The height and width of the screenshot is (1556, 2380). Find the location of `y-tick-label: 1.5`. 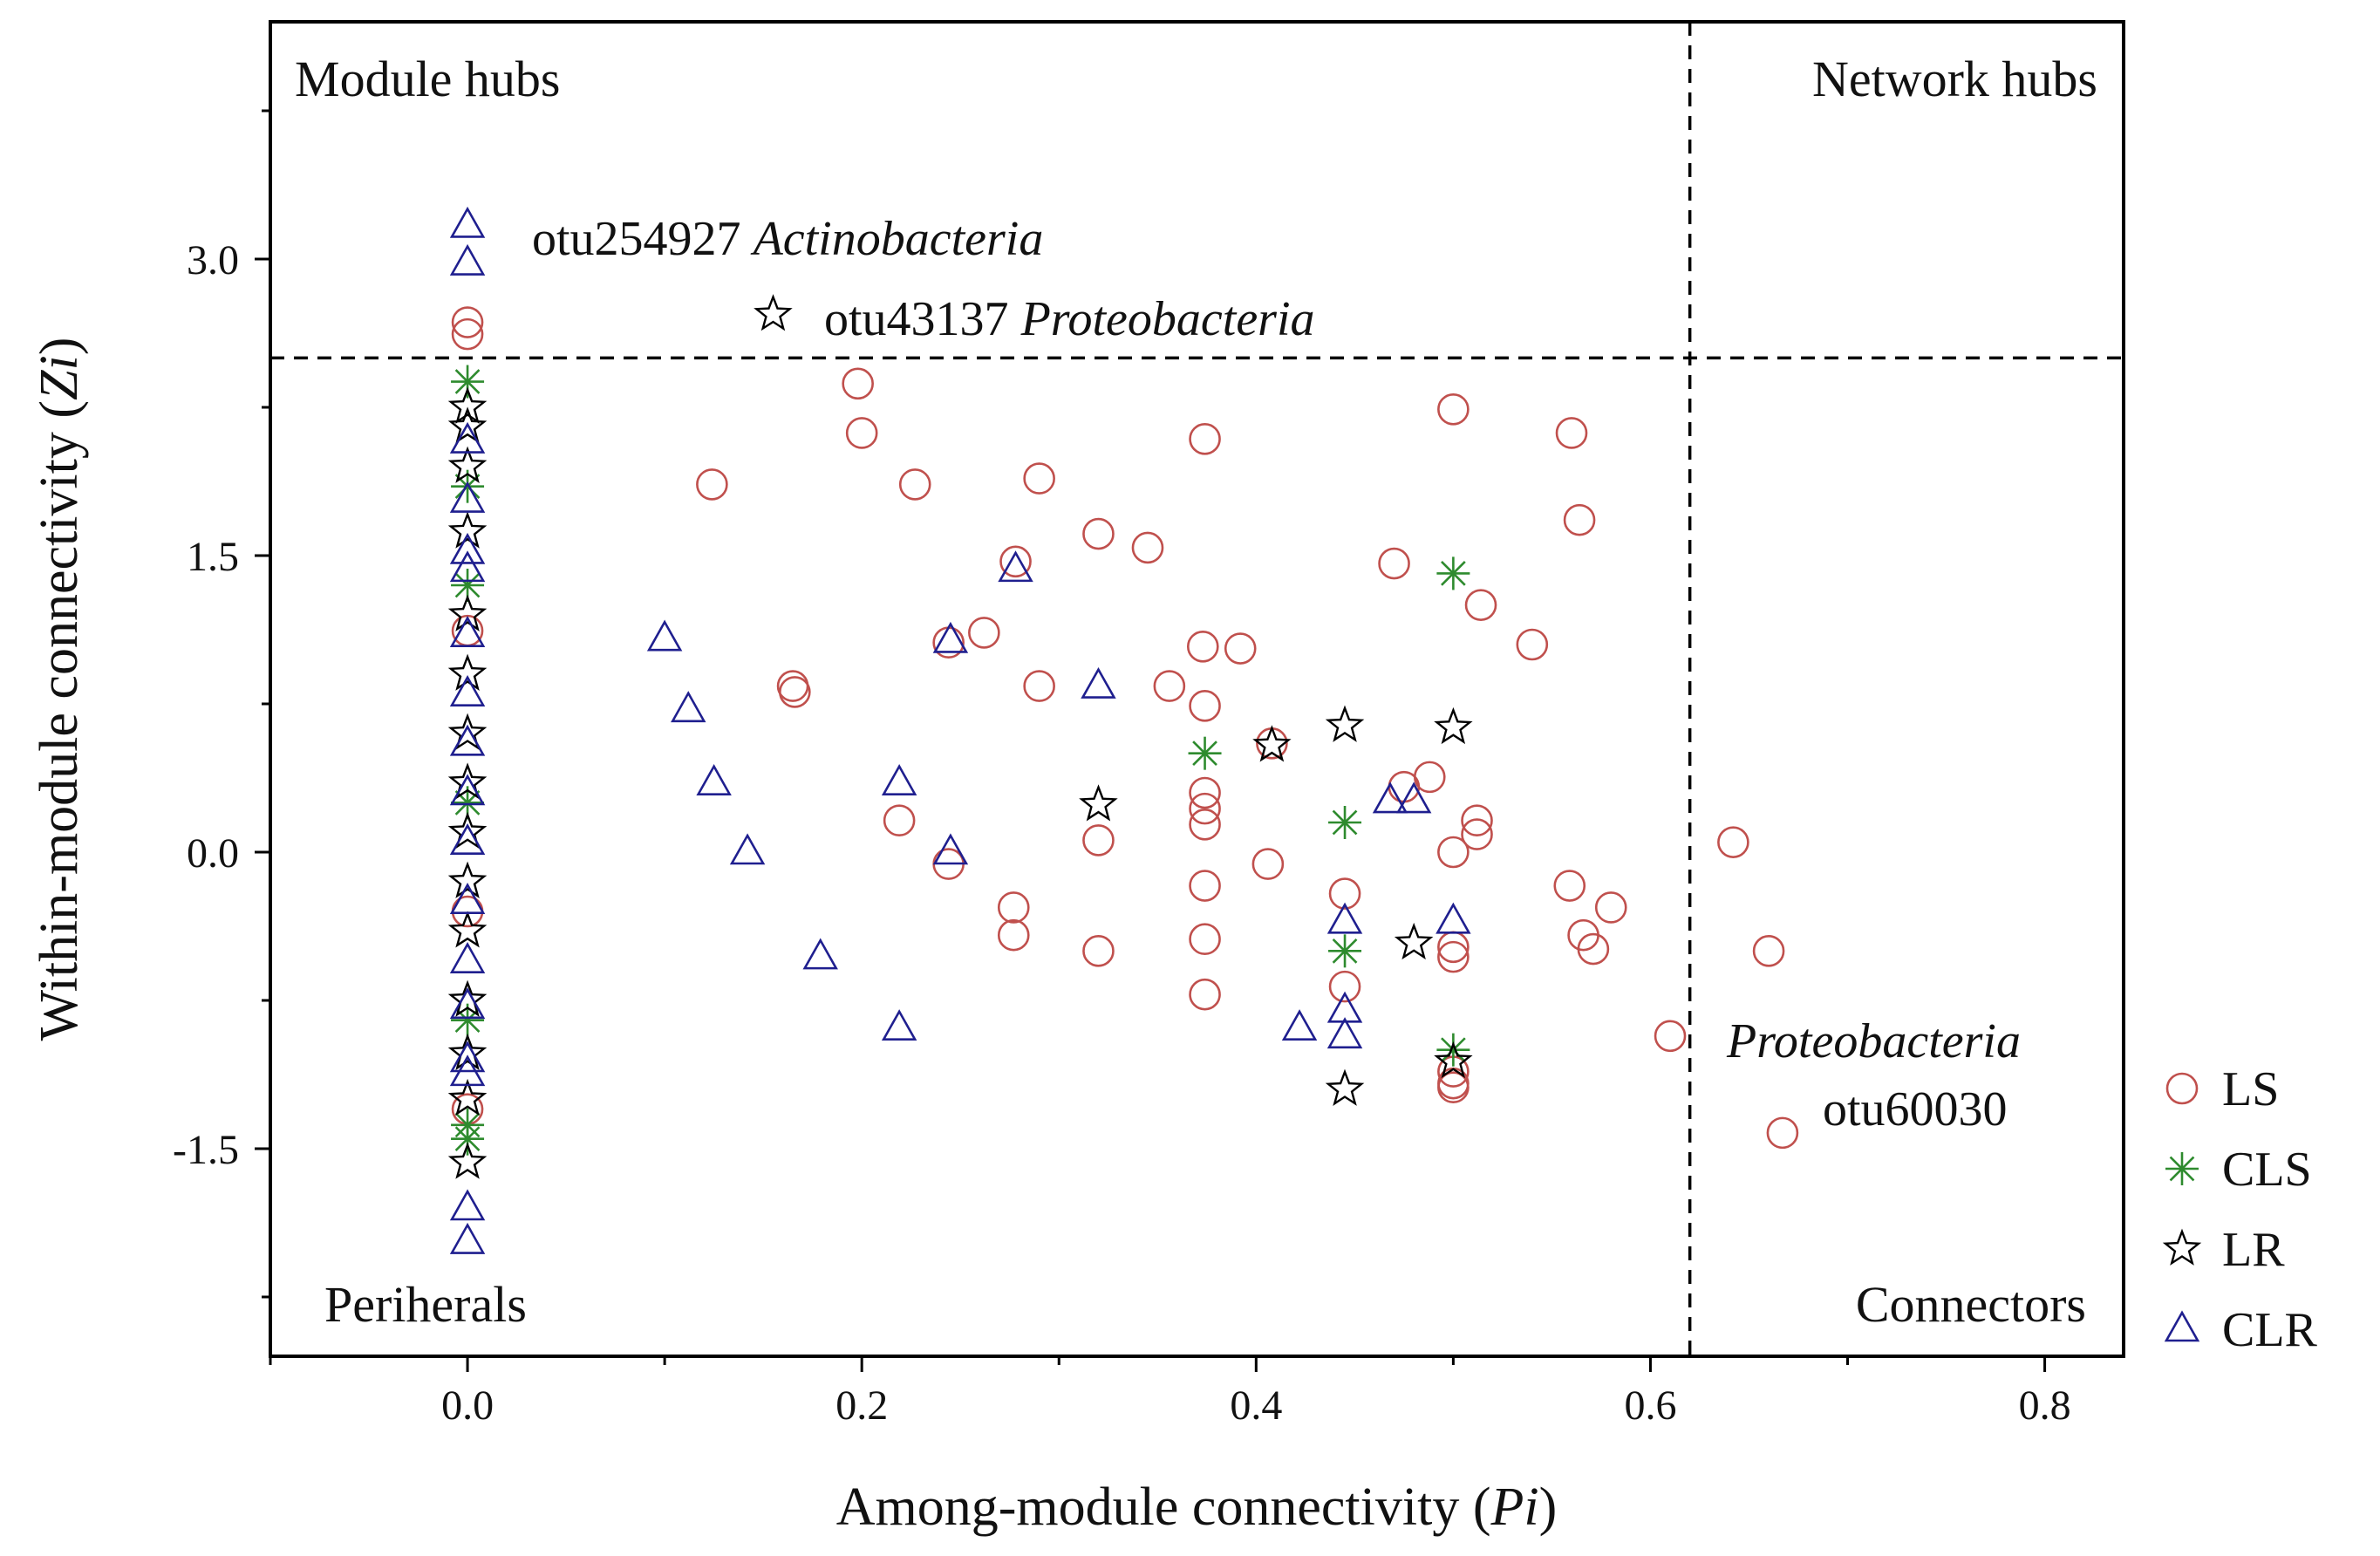

y-tick-label: 1.5 is located at coordinates (213, 557).